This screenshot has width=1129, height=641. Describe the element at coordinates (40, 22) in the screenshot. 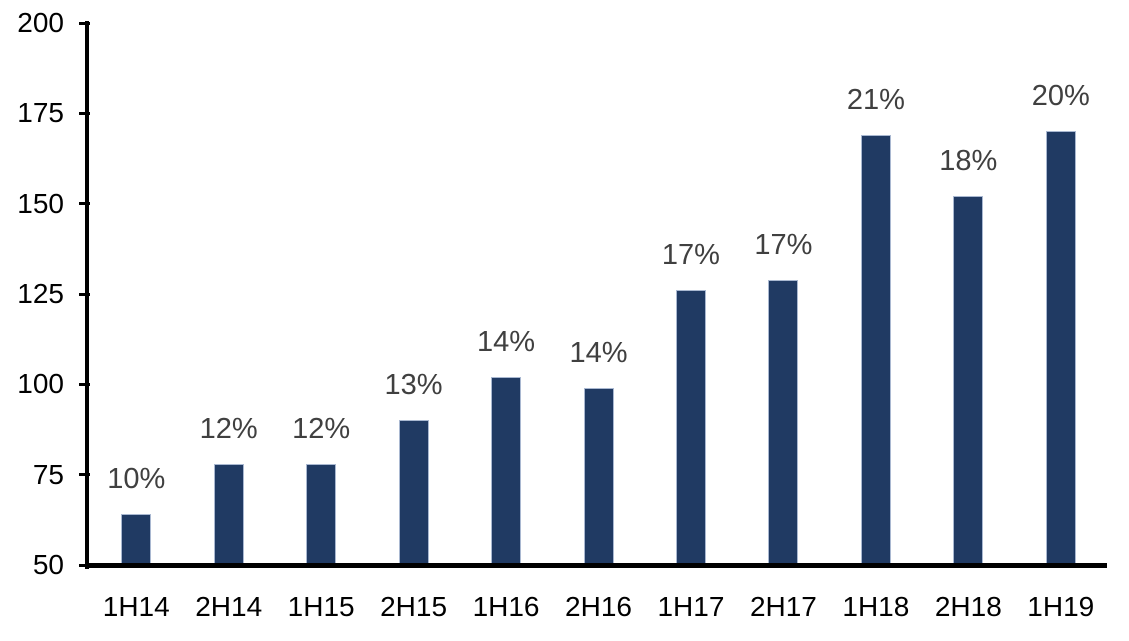

I see `y-axis-tick-label: 200` at that location.